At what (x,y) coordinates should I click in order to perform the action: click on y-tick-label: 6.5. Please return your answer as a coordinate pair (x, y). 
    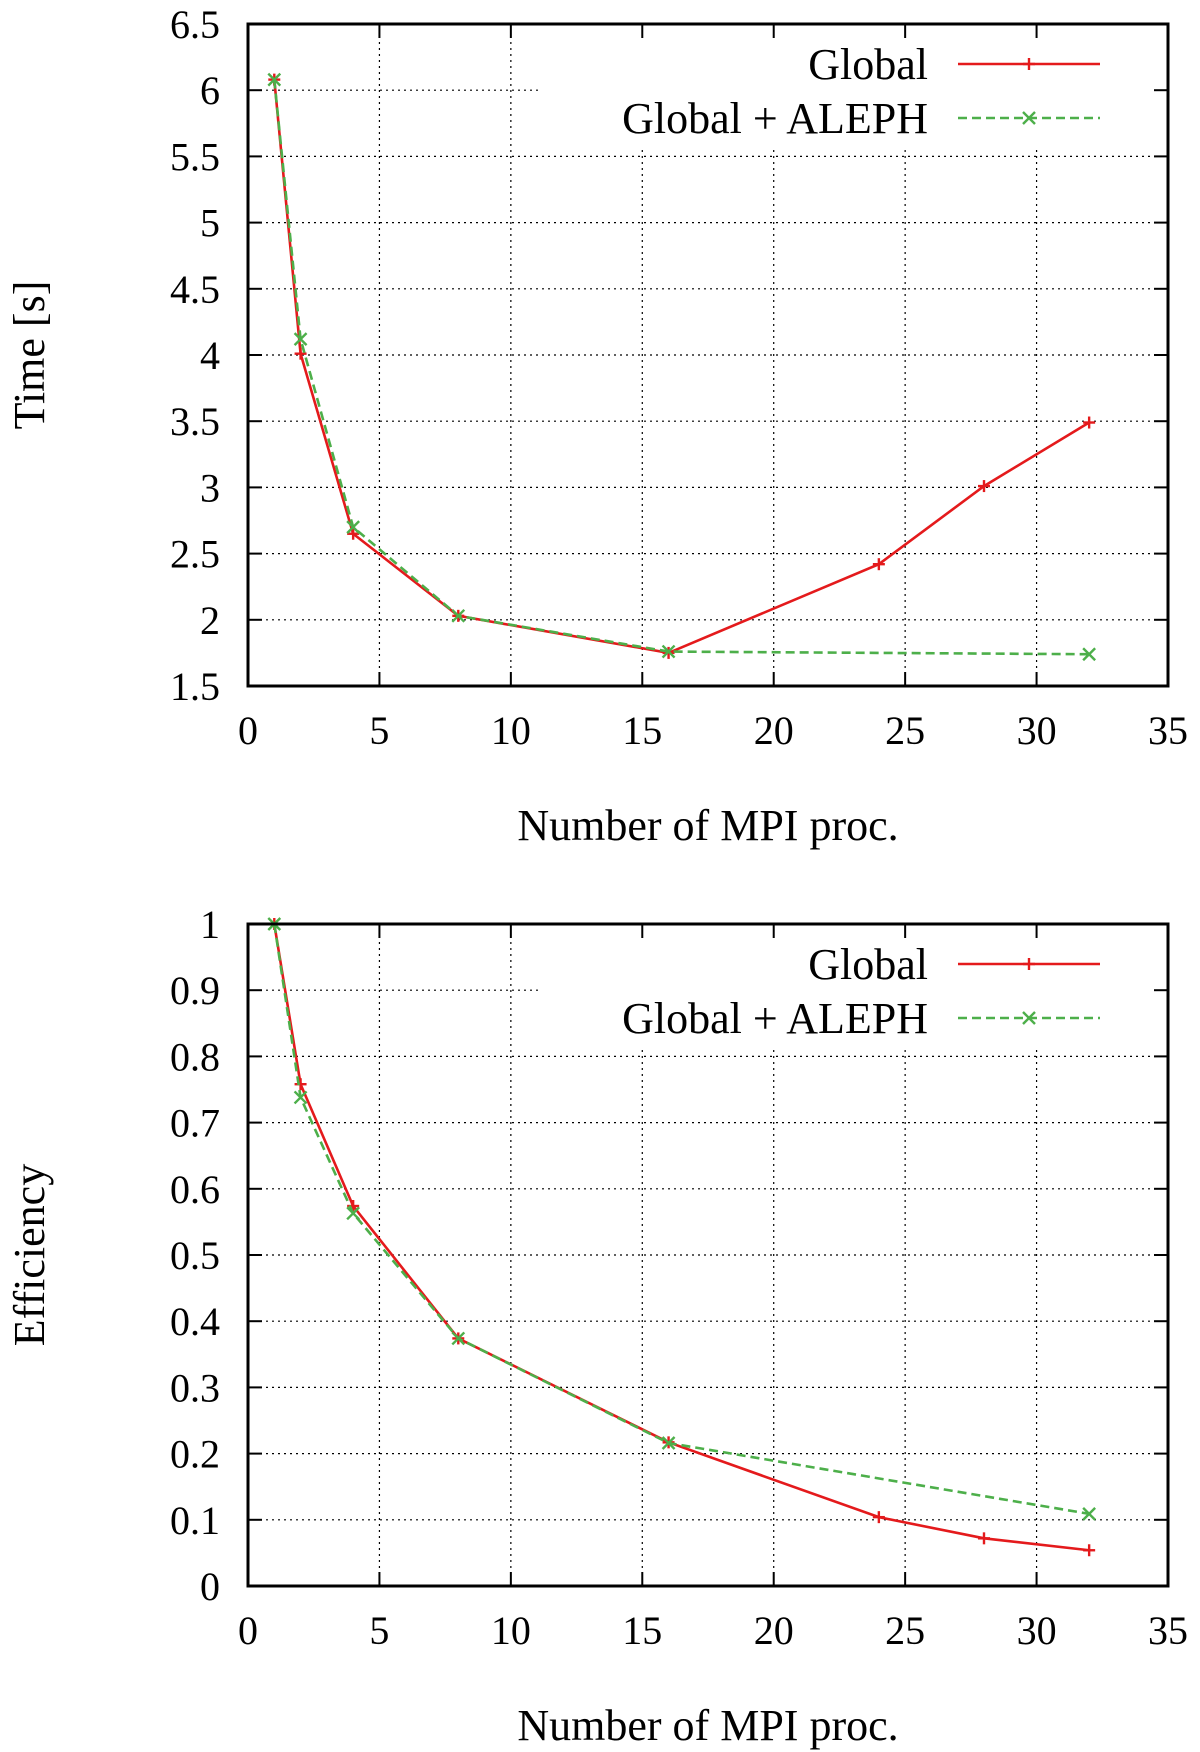
    Looking at the image, I should click on (195, 24).